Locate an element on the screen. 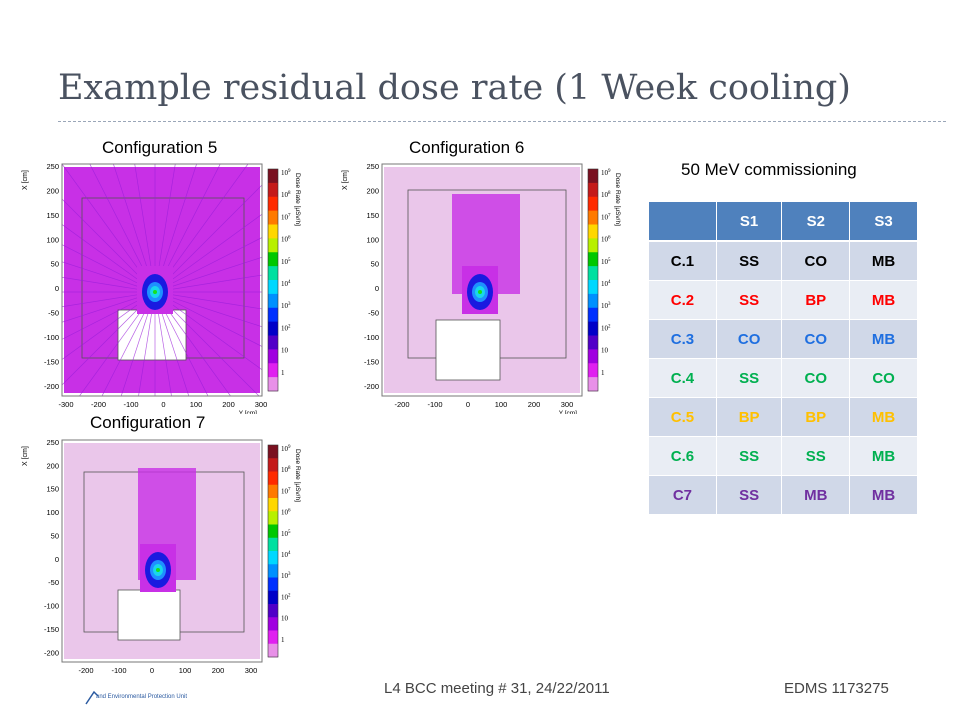 The image size is (960, 720). table-cell: C.3 is located at coordinates (682, 339).